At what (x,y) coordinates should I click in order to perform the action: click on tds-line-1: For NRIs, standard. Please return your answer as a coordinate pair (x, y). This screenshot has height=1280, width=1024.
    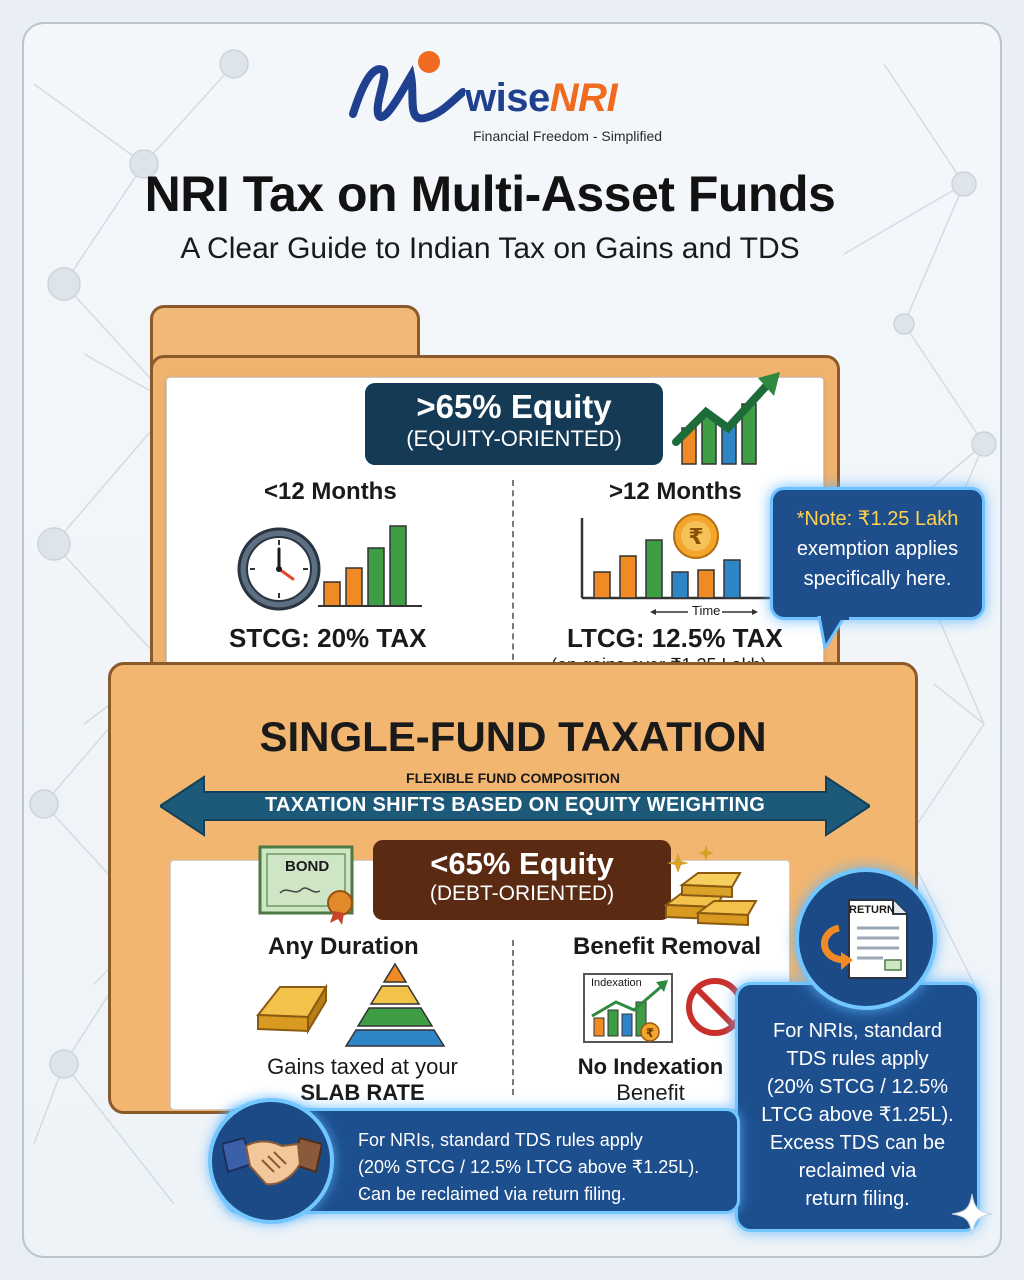
    Looking at the image, I should click on (857, 1031).